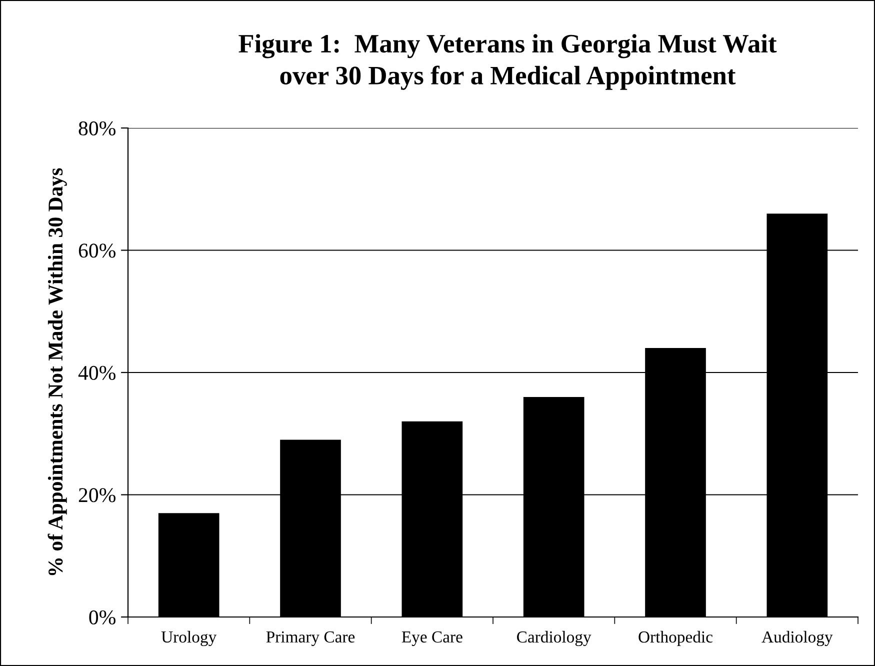 The width and height of the screenshot is (875, 666). Describe the element at coordinates (97, 251) in the screenshot. I see `y-tick-label: 60%` at that location.